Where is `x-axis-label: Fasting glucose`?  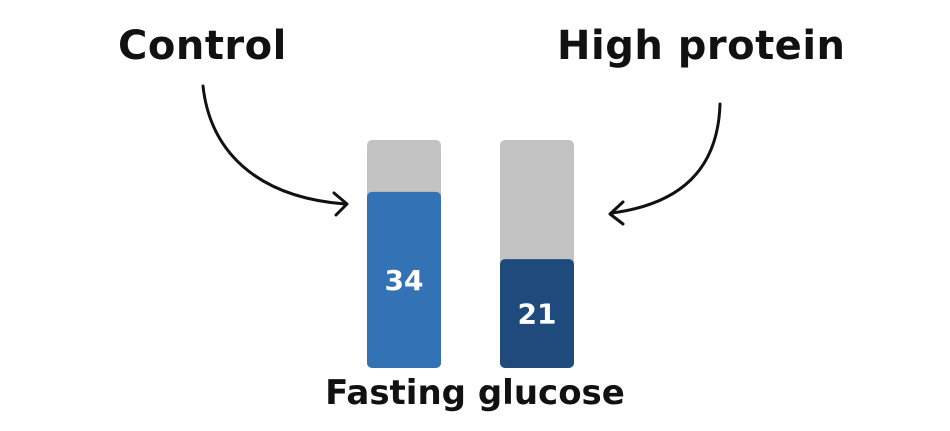 x-axis-label: Fasting glucose is located at coordinates (475, 393).